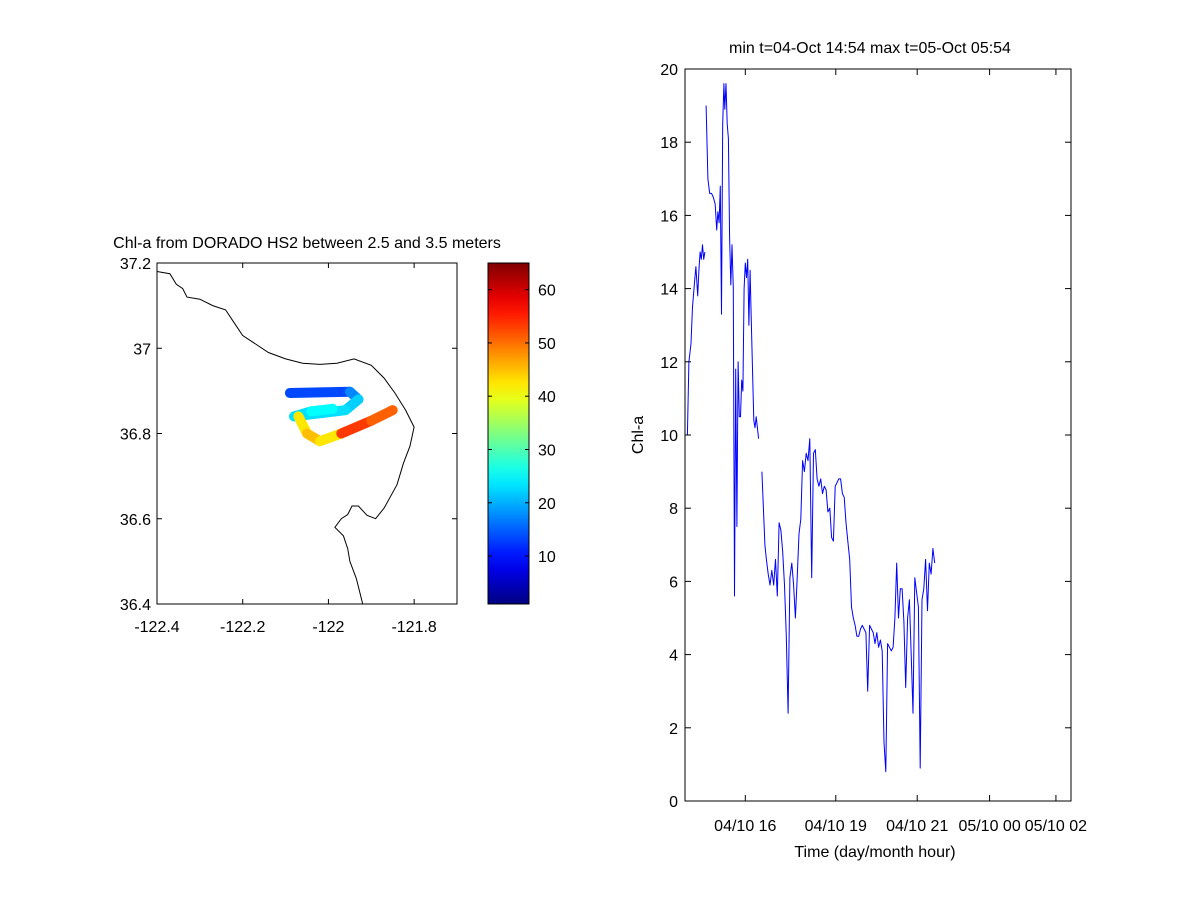 Image resolution: width=1200 pixels, height=900 pixels. What do you see at coordinates (547, 291) in the screenshot?
I see `colorbar-tick-label: 60` at bounding box center [547, 291].